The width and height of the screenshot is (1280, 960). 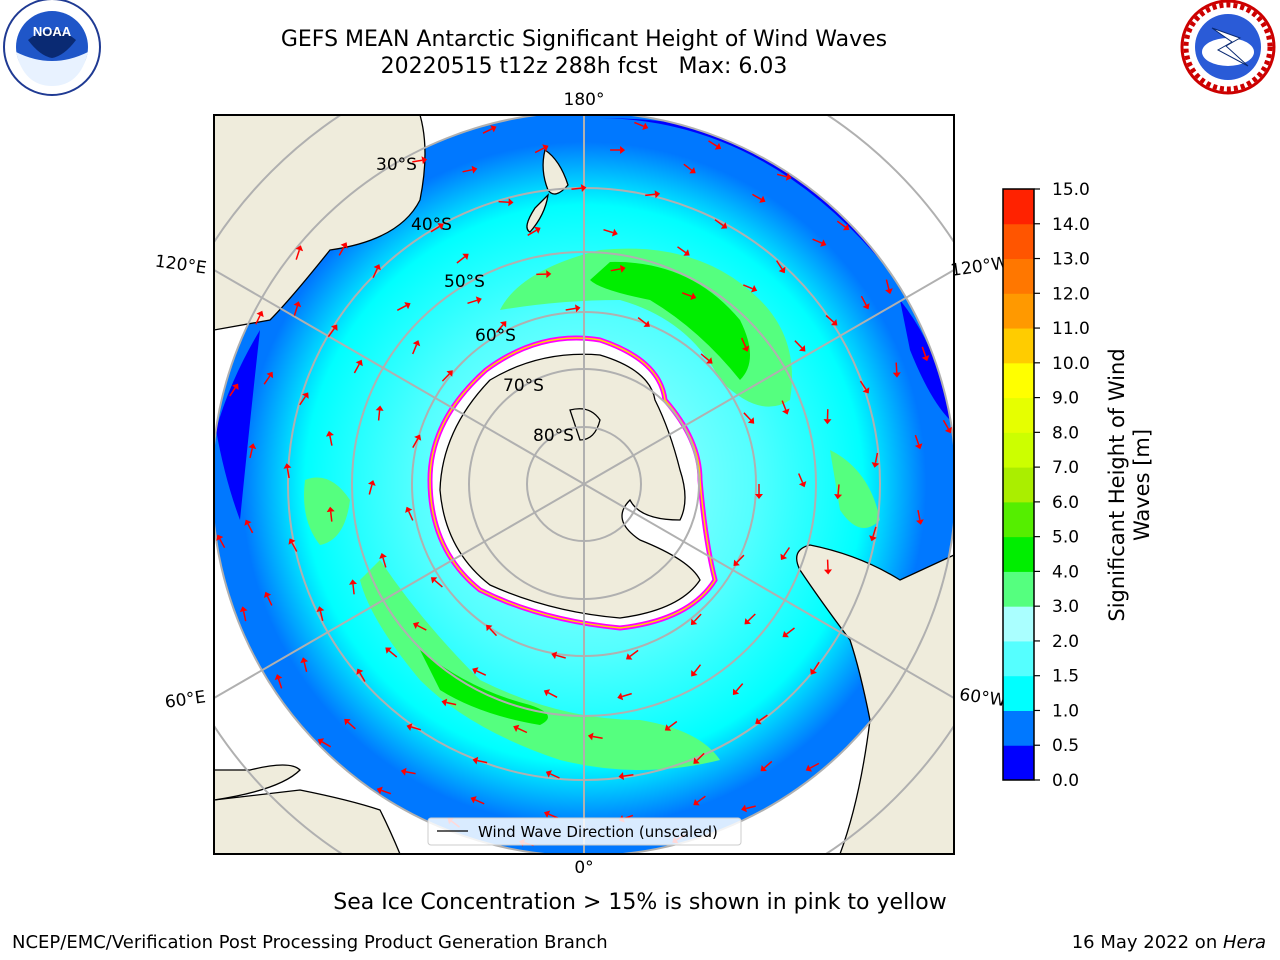 What do you see at coordinates (553, 436) in the screenshot?
I see `lat-label-80: 80°S` at bounding box center [553, 436].